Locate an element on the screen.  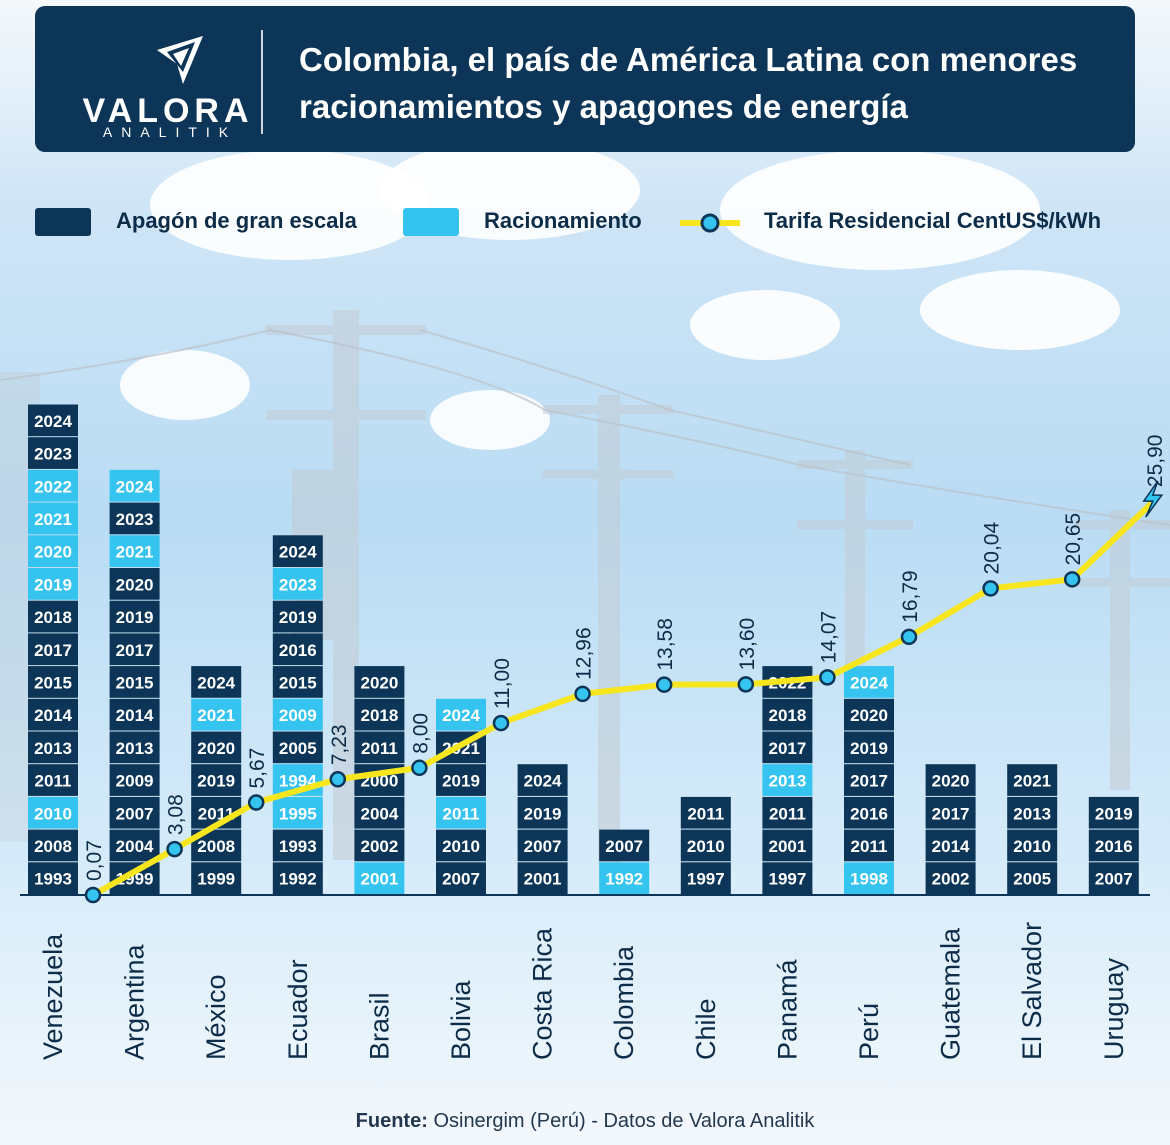
x-category-label: Argentina is located at coordinates (135, 1001).